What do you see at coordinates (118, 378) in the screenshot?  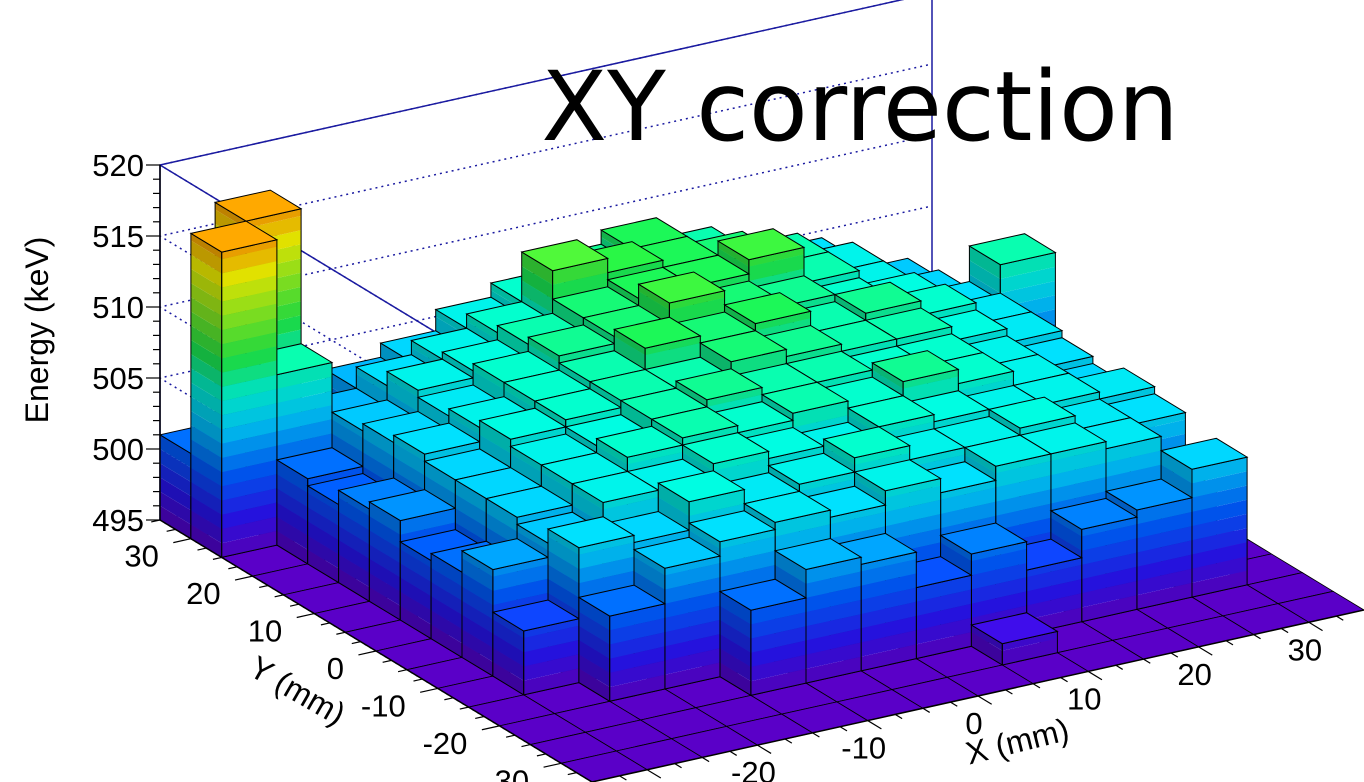 I see `z-tick-label: 505` at bounding box center [118, 378].